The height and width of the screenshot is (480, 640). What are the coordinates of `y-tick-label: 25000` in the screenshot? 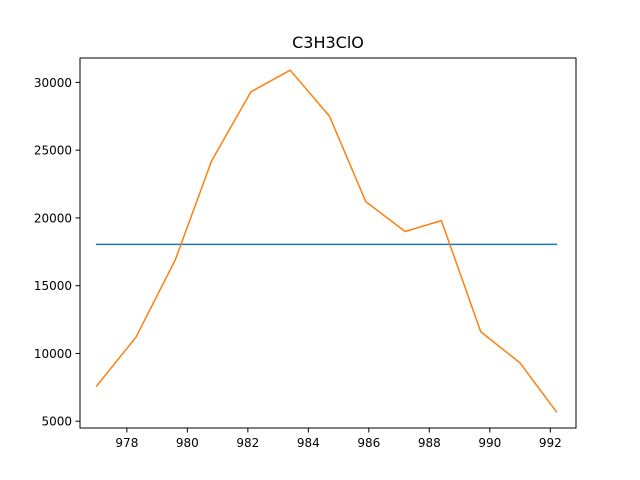 It's located at (53, 151).